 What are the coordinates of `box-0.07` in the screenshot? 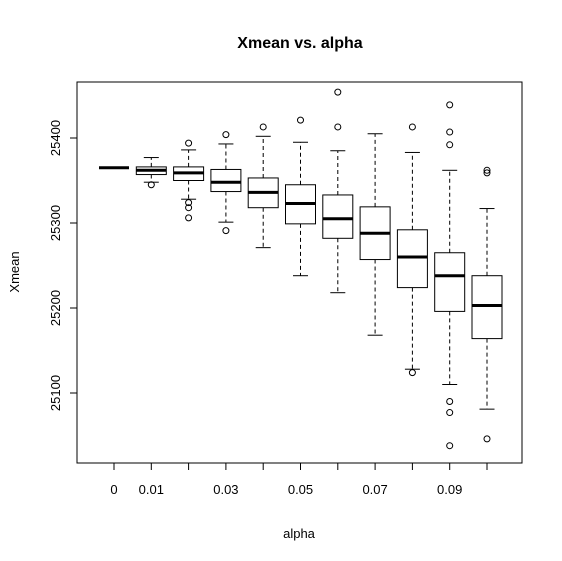 It's located at (375, 234).